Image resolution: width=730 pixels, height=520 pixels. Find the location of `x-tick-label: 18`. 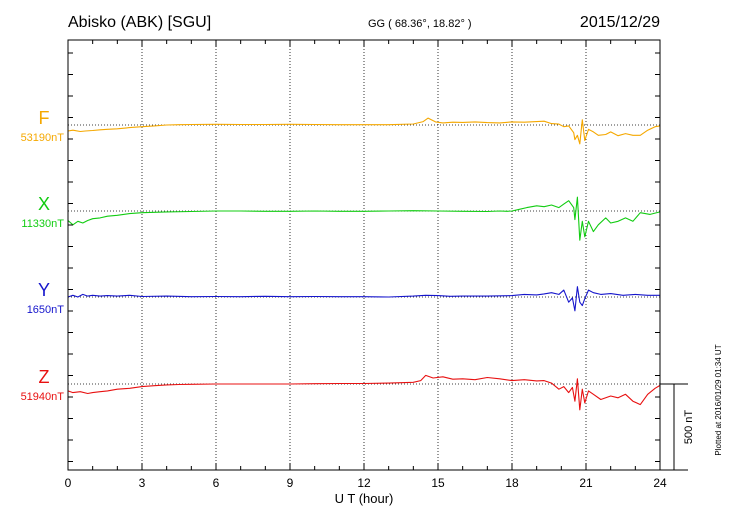

x-tick-label: 18 is located at coordinates (512, 483).